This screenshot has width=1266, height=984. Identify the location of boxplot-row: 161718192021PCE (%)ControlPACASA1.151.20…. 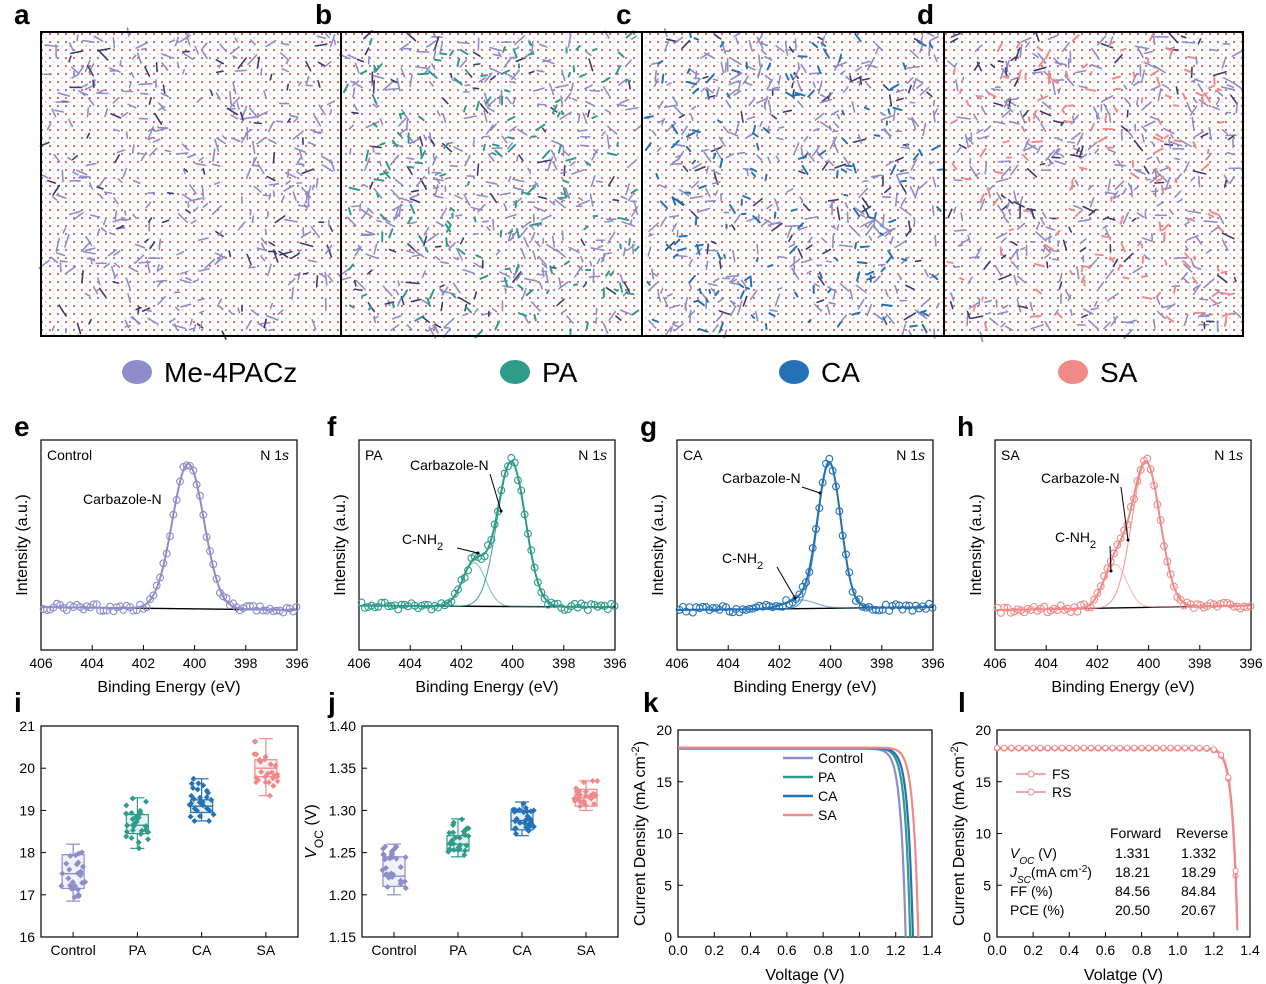
(319, 838).